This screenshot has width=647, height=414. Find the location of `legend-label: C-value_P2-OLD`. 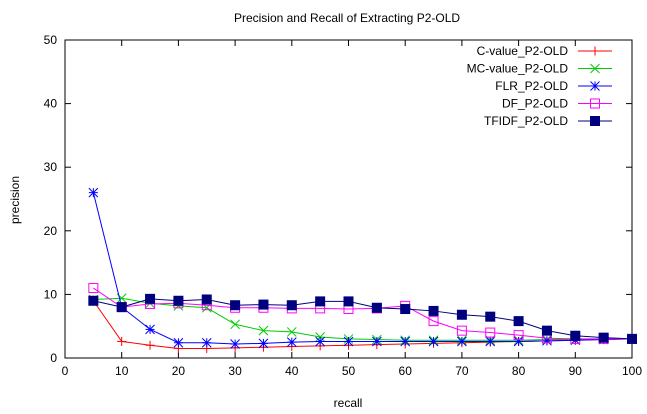

legend-label: C-value_P2-OLD is located at coordinates (523, 51).